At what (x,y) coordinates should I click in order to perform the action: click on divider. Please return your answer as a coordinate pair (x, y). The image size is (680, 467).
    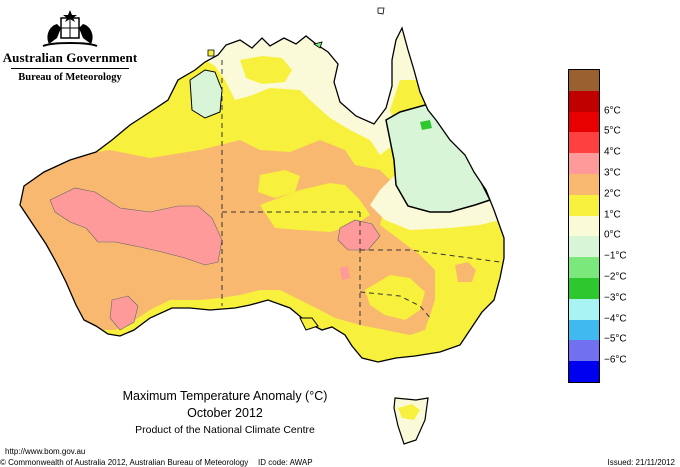
    Looking at the image, I should click on (70, 68).